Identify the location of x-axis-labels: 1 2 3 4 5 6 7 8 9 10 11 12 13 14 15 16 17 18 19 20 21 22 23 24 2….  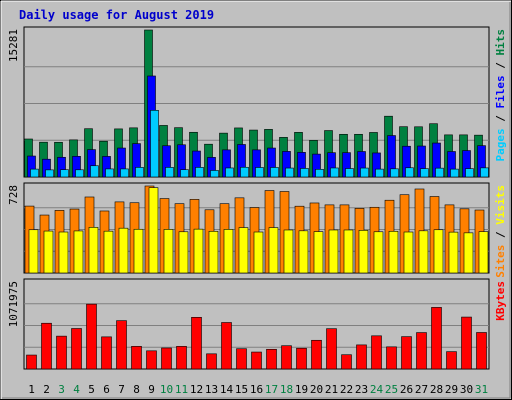
(258, 389).